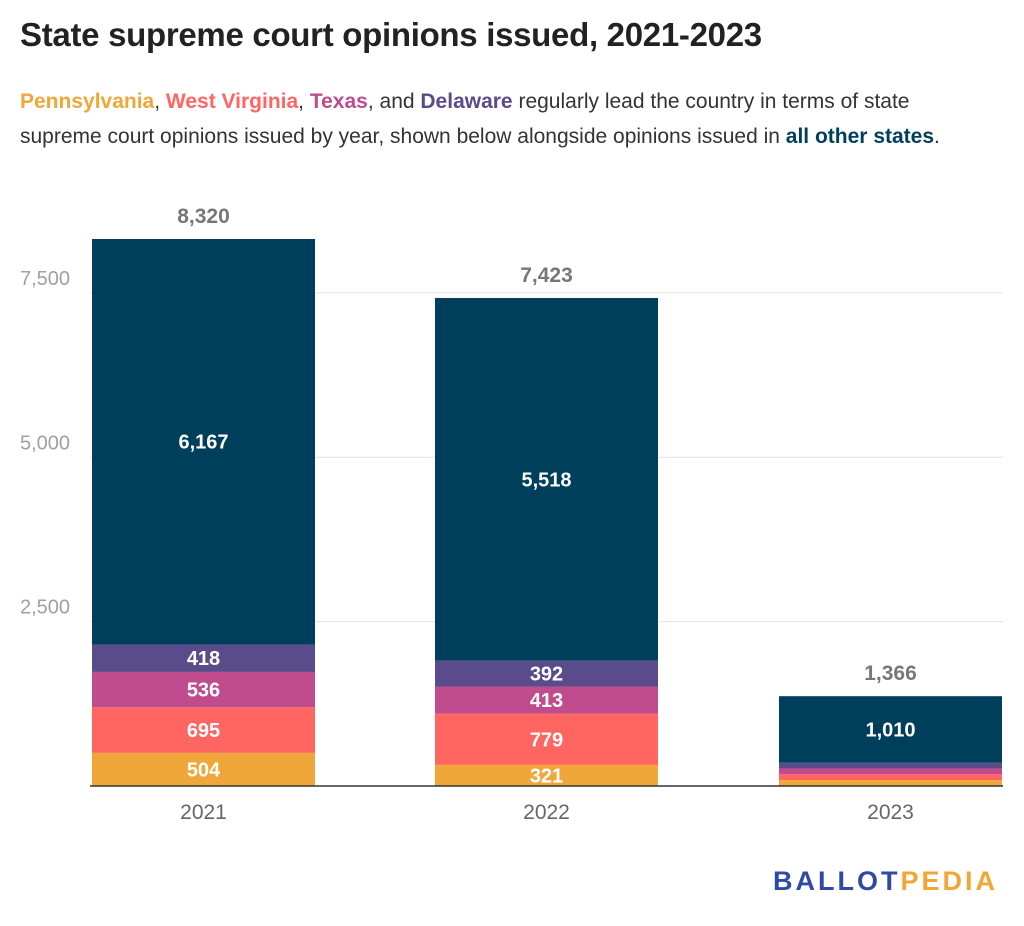 The height and width of the screenshot is (926, 1024). I want to click on subtitle-end: ., so click(937, 136).